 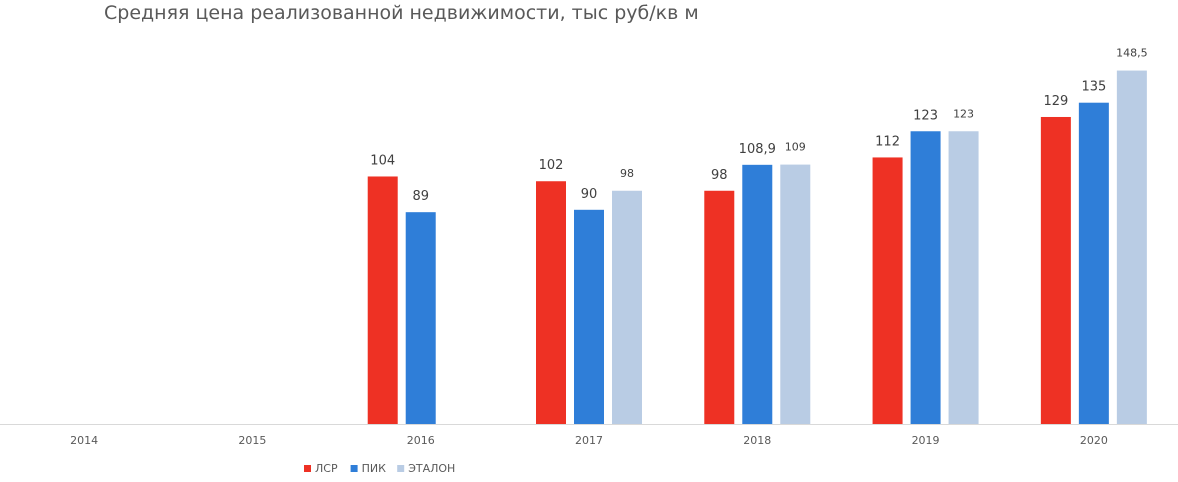 I want to click on x-axis-tick-labels: 2014 2015 2016 2017 2018 2019 2020, so click(x=589, y=440).